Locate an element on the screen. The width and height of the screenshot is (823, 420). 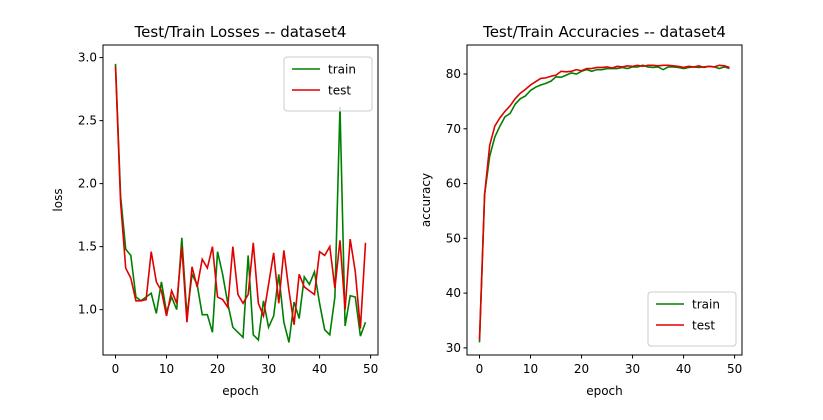
y-tick-label: 3.0 is located at coordinates (87, 58).